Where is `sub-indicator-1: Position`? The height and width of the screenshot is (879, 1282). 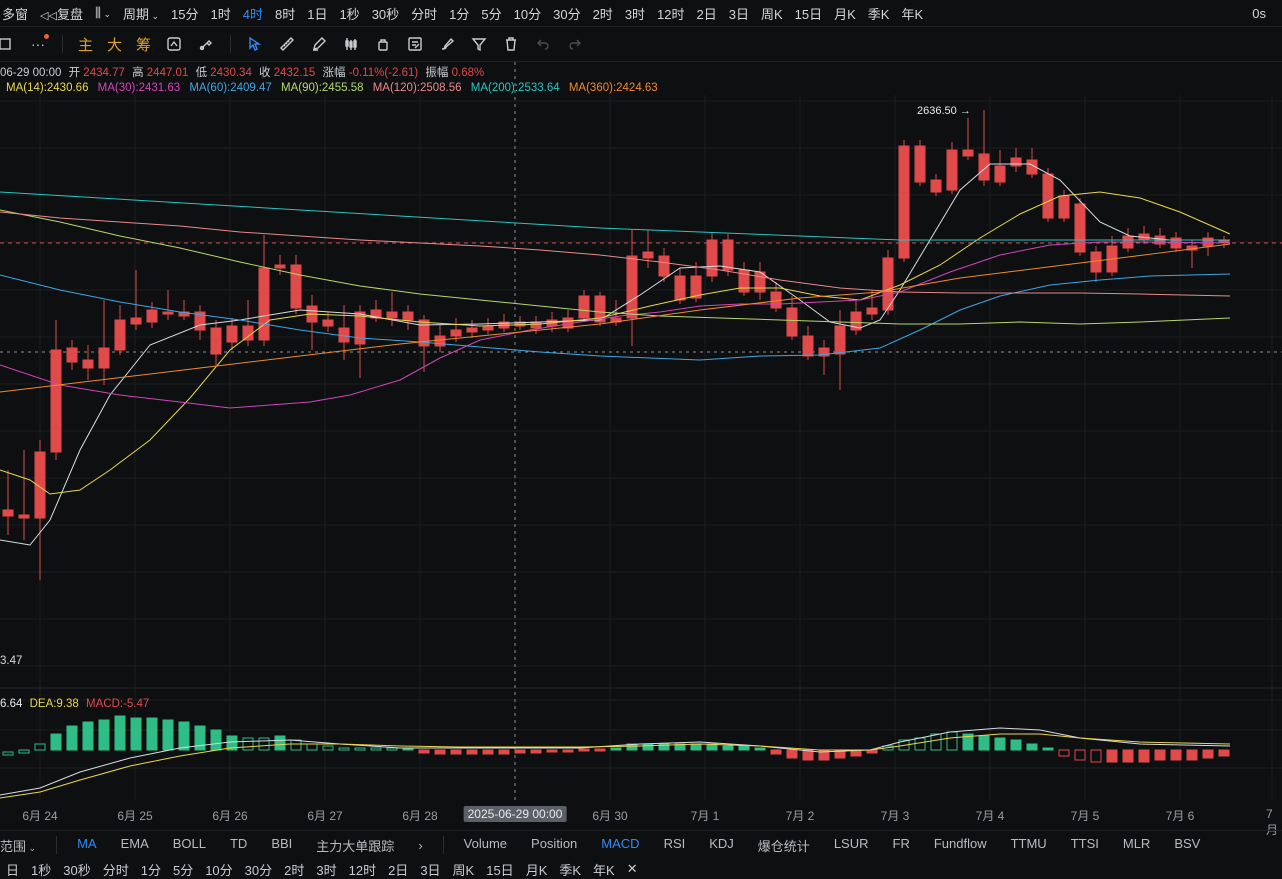
sub-indicator-1: Position is located at coordinates (554, 843).